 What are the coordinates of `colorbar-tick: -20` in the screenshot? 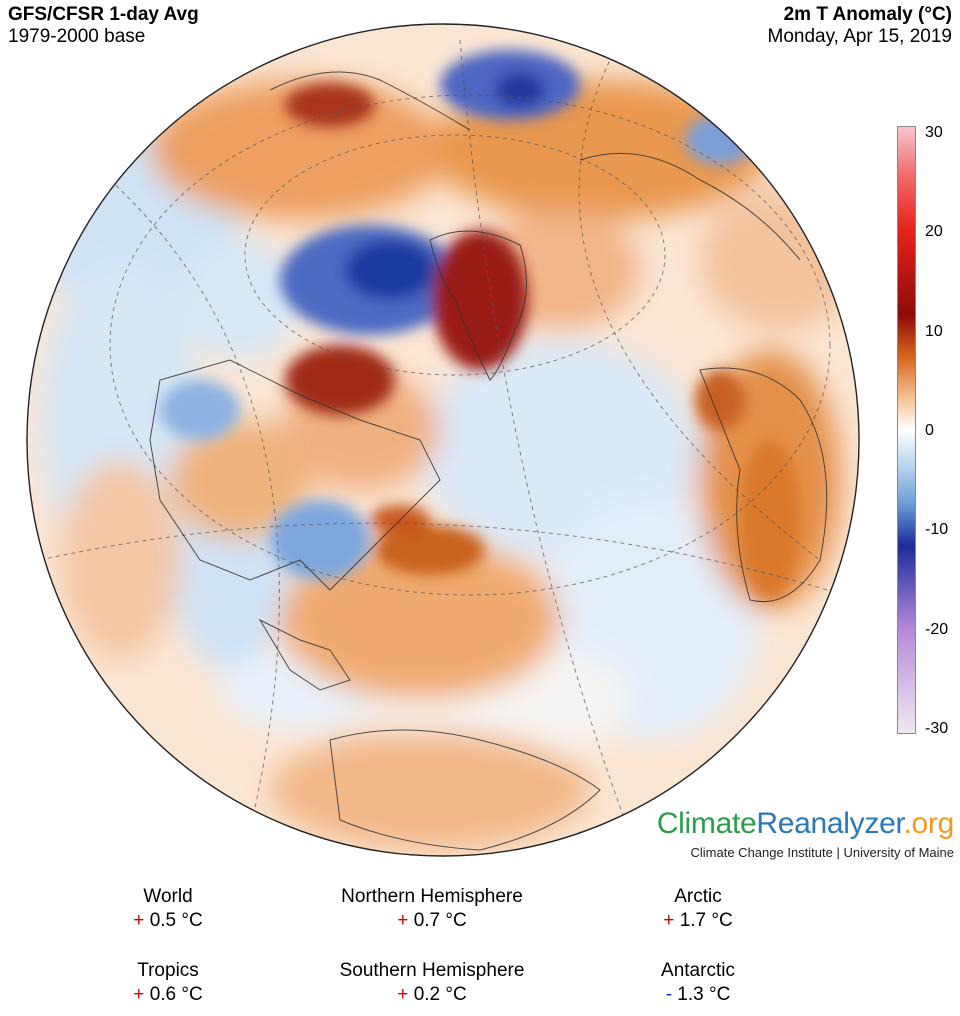 It's located at (937, 629).